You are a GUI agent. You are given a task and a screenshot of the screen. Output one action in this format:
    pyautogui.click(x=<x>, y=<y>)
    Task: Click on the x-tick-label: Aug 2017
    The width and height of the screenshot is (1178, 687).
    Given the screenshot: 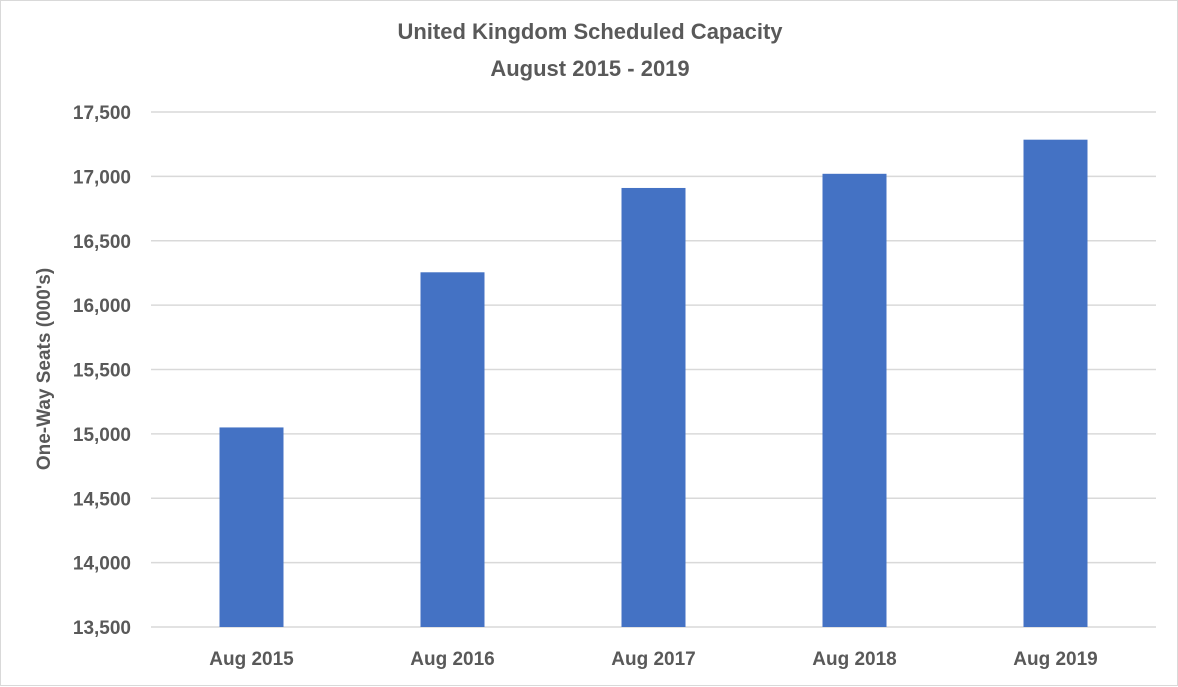 What is the action you would take?
    pyautogui.click(x=653, y=659)
    